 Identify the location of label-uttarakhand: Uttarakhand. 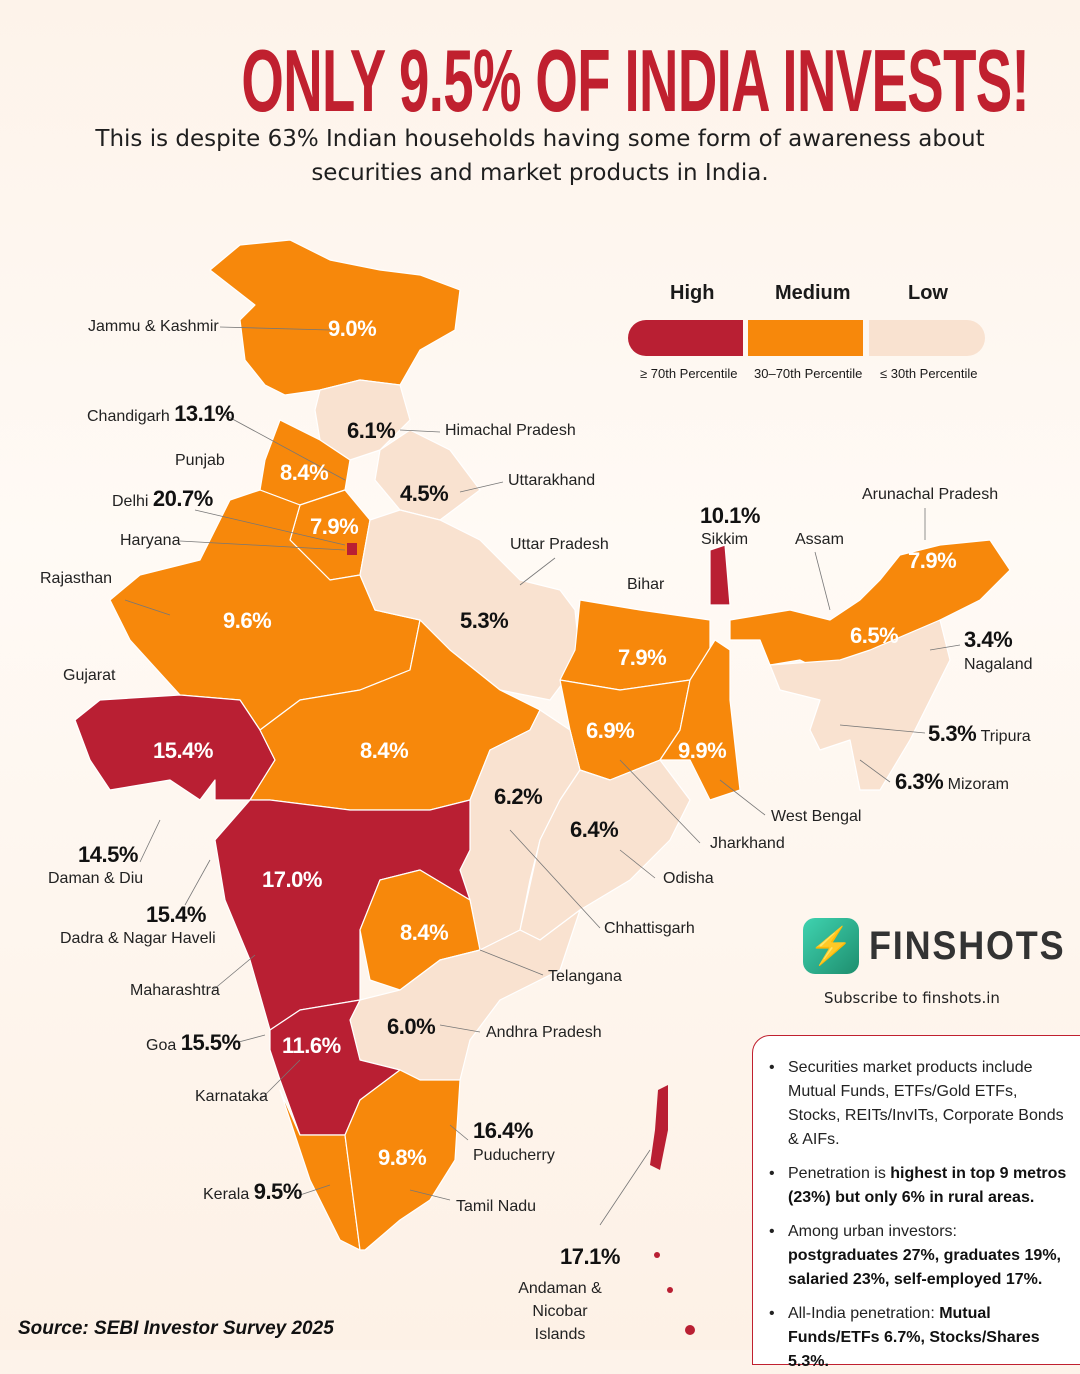
(552, 480).